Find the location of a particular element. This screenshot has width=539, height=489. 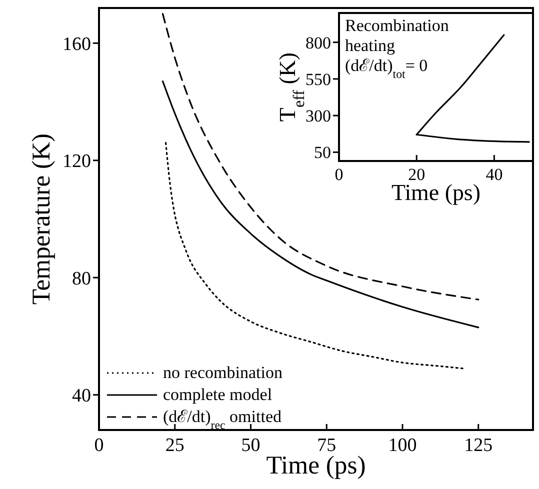

legend-label: no recombination is located at coordinates (223, 372).